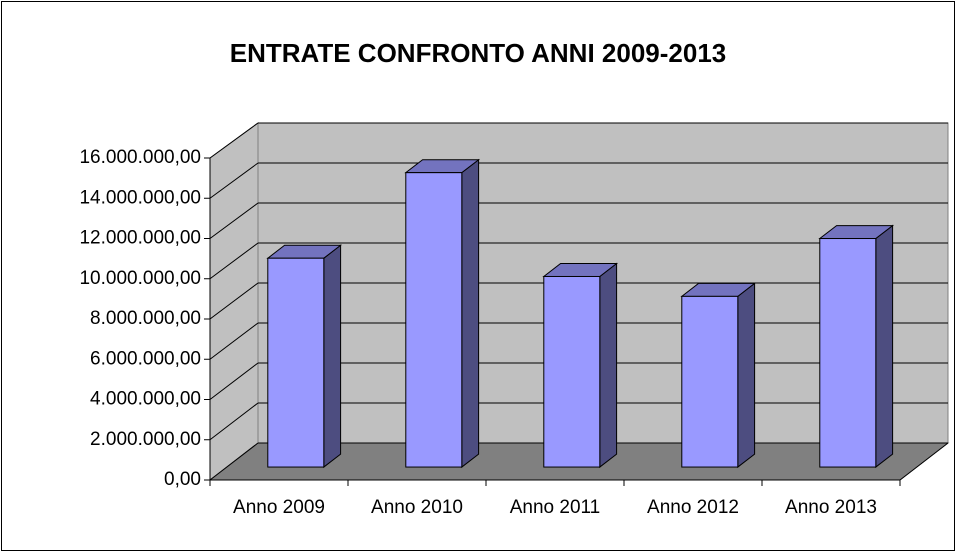  What do you see at coordinates (279, 507) in the screenshot?
I see `x-tick-label: Anno 2009` at bounding box center [279, 507].